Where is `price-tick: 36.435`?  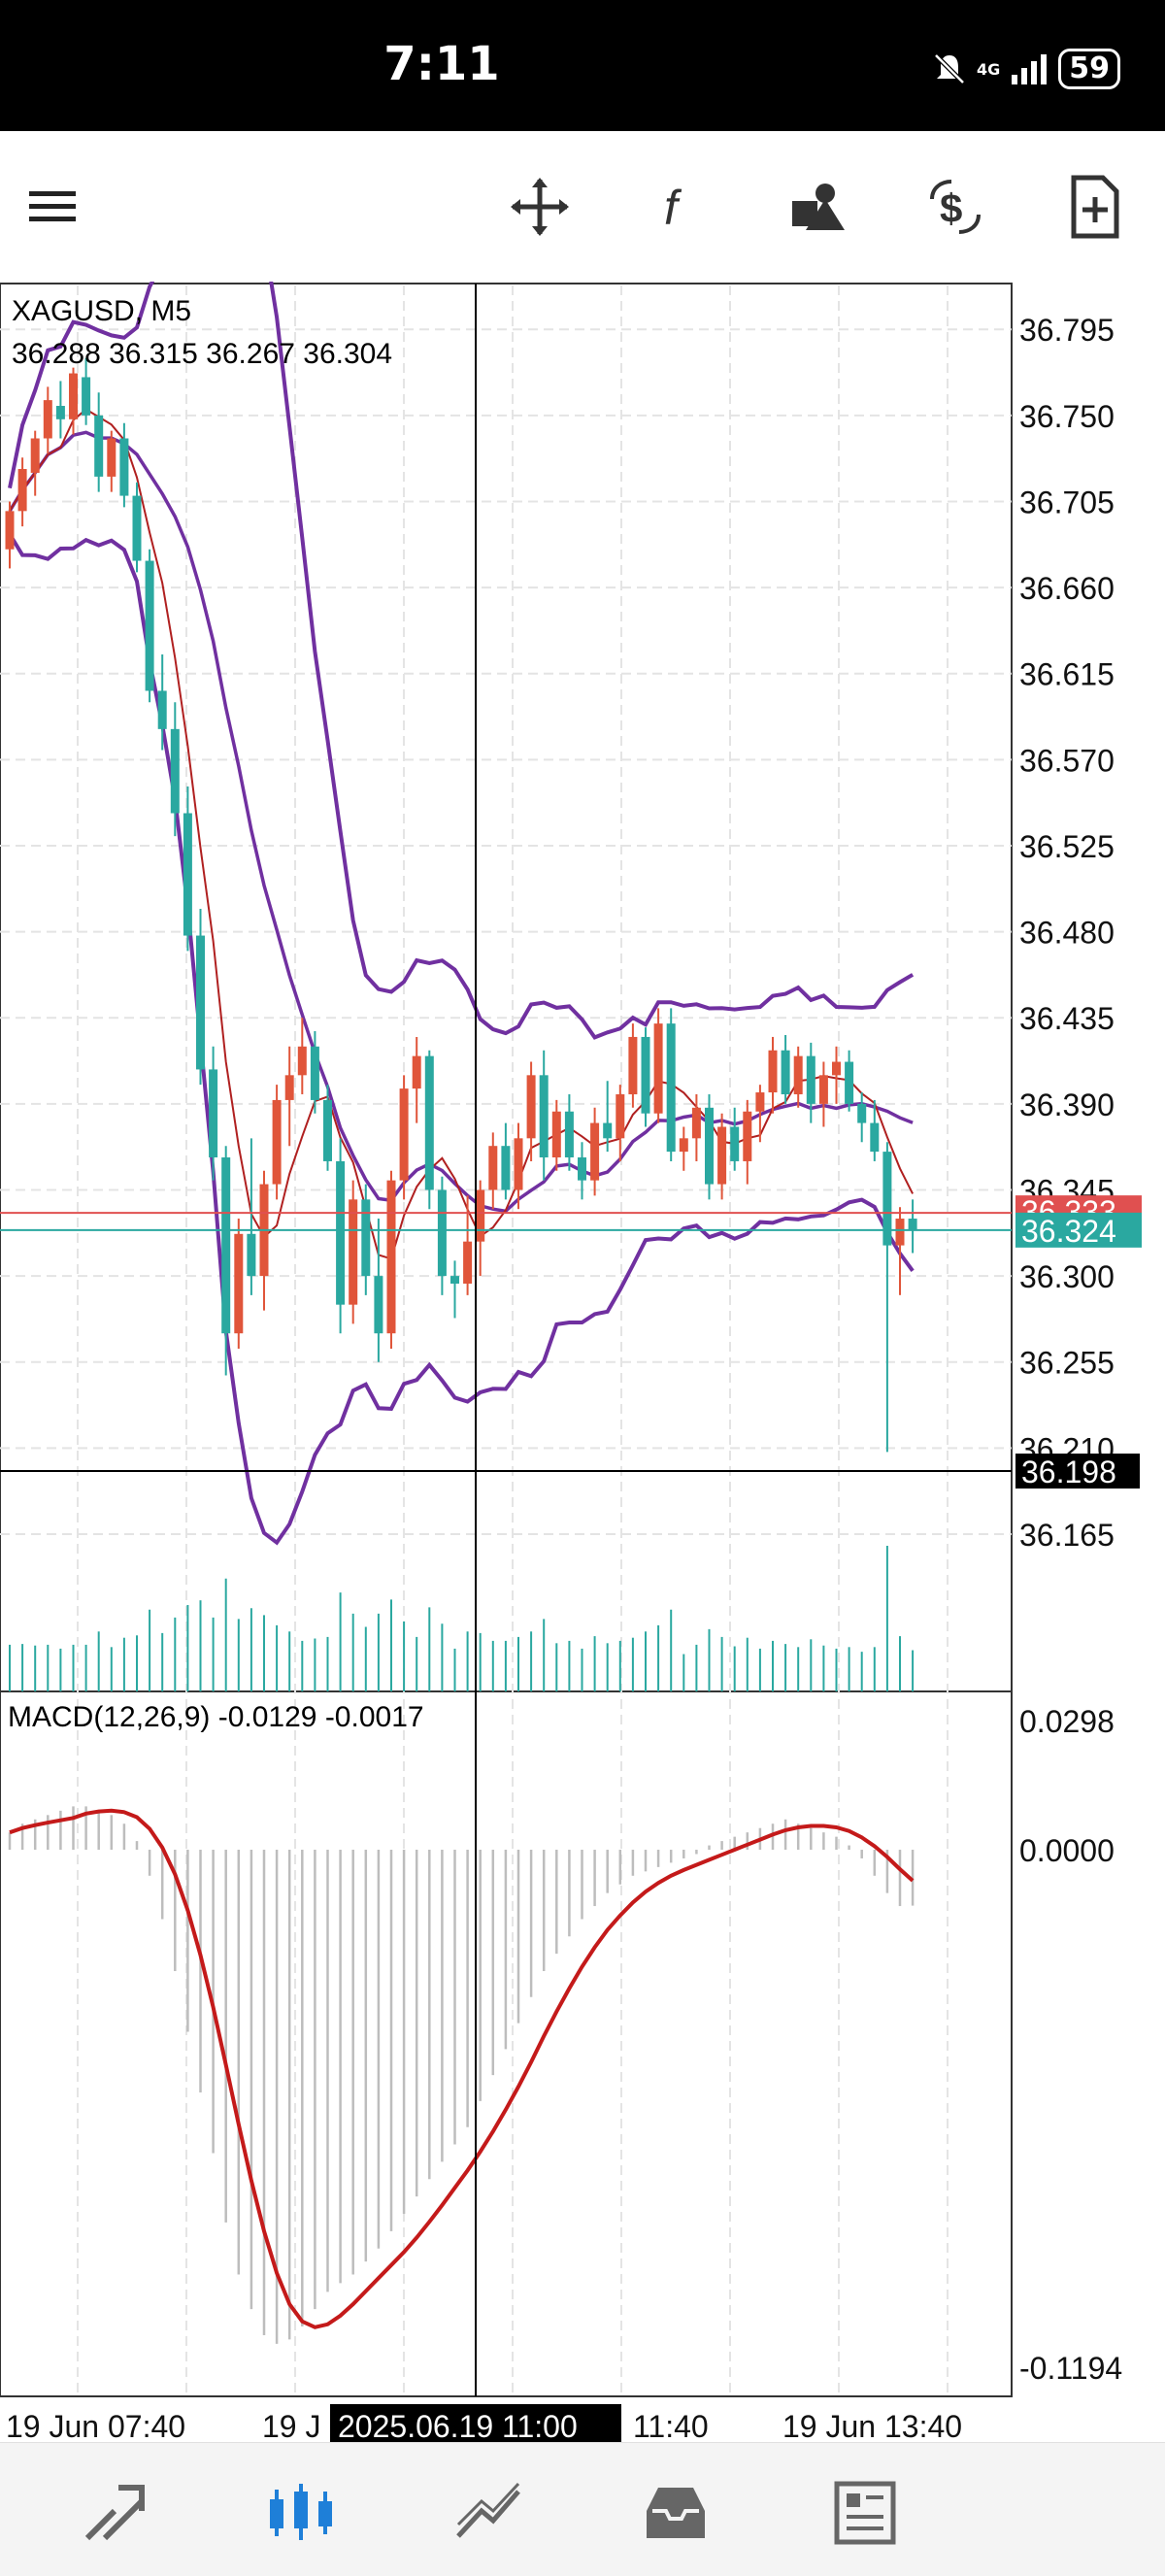
price-tick: 36.435 is located at coordinates (1067, 1019).